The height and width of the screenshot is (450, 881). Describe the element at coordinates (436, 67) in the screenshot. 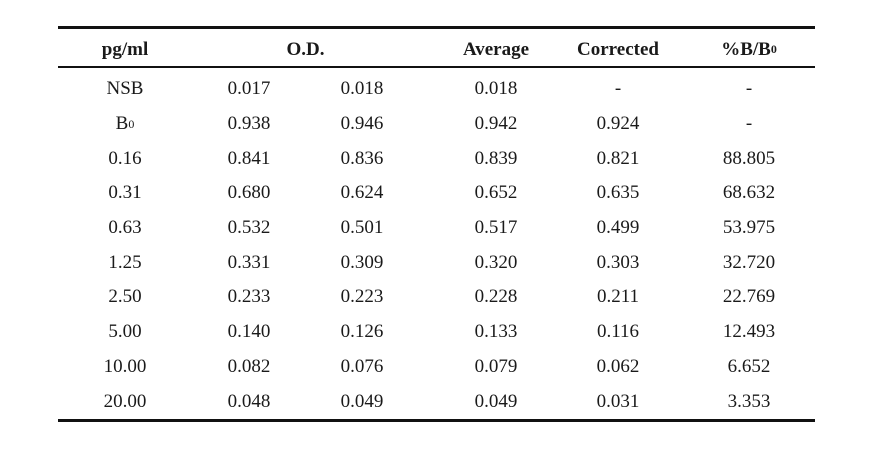

I see `table-header-rule` at that location.